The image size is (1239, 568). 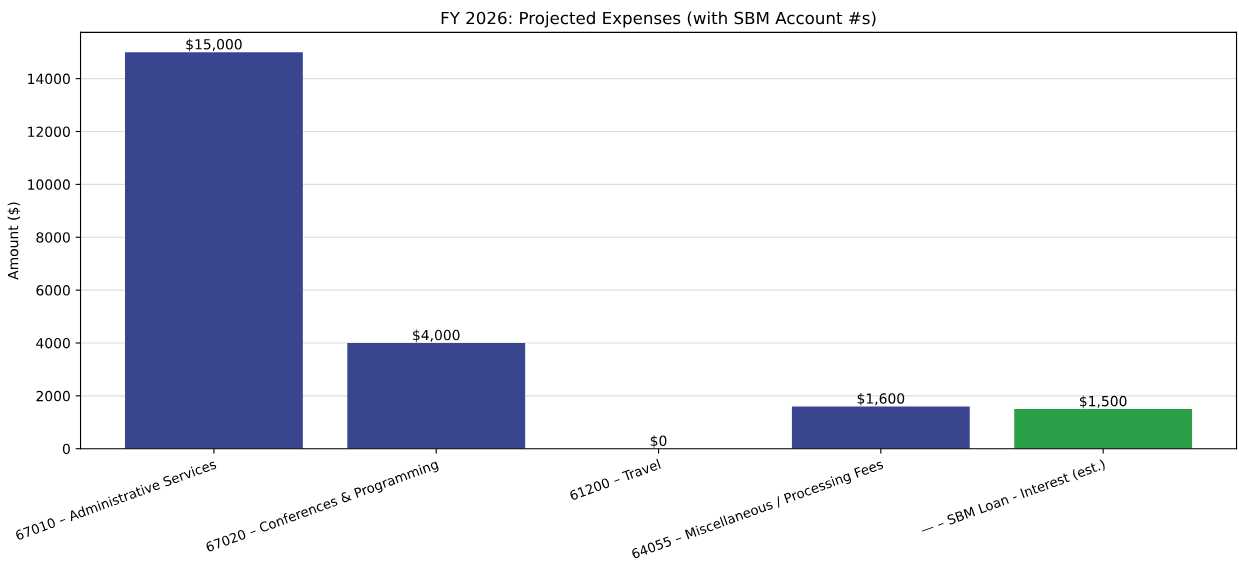 What do you see at coordinates (658, 19) in the screenshot?
I see `chart-title: FY 2026: Projected Expenses (with SBM Account #s)` at bounding box center [658, 19].